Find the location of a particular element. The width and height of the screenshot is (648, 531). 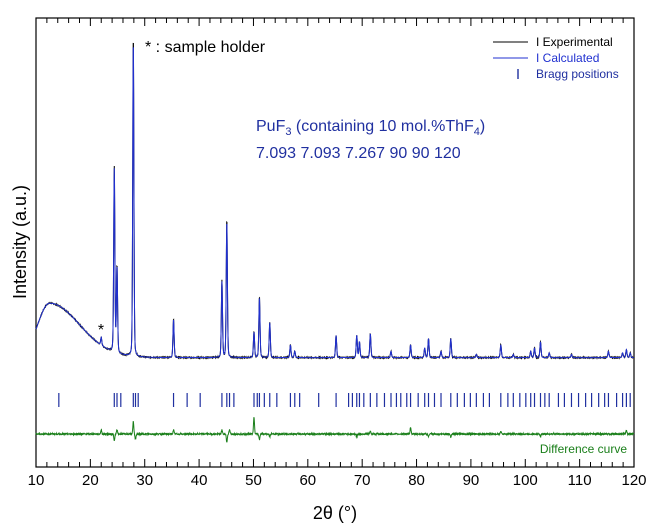

difference-series-line is located at coordinates (335, 430).